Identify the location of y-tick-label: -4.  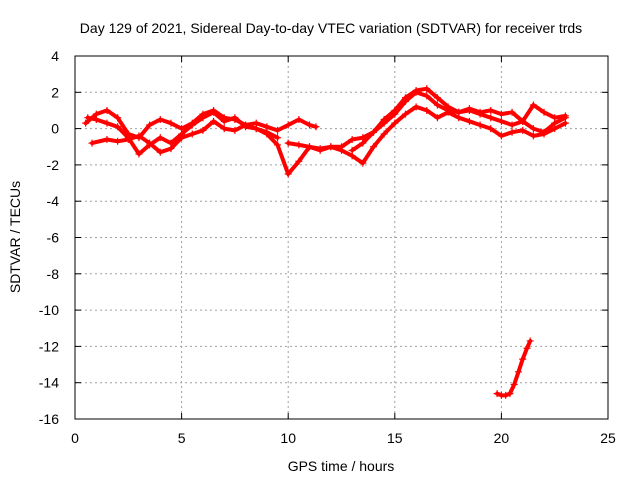
(53, 201).